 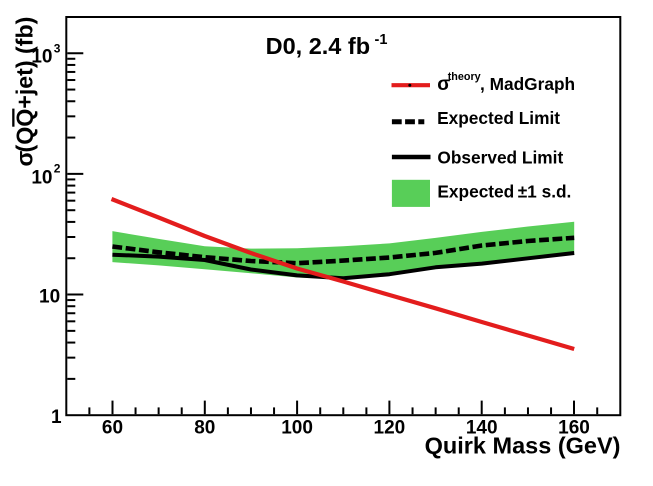 What do you see at coordinates (57, 48) in the screenshot?
I see `svg-text: 3` at bounding box center [57, 48].